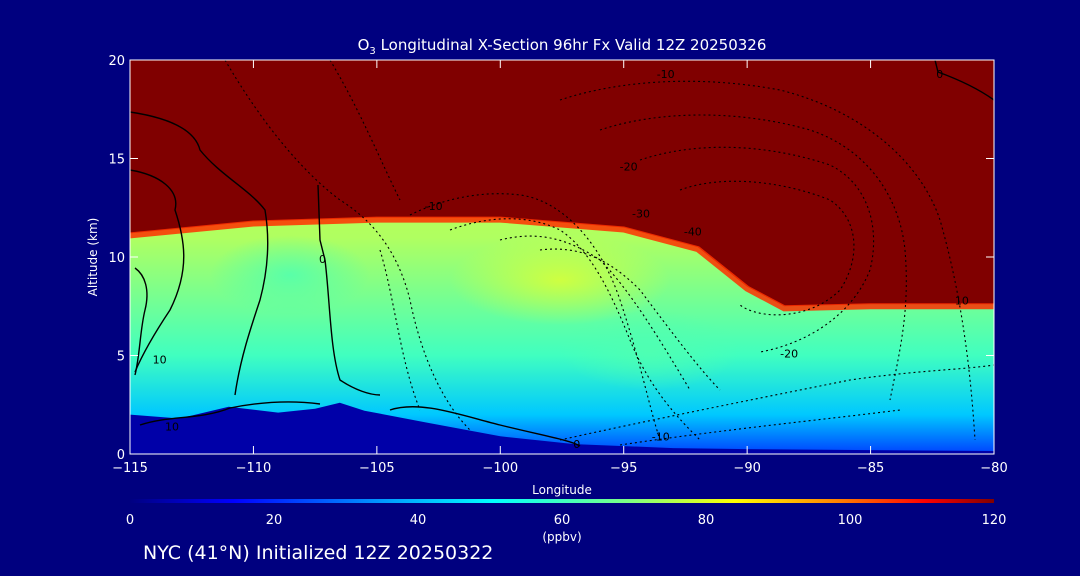 The width and height of the screenshot is (1080, 576). Describe the element at coordinates (377, 468) in the screenshot. I see `x-tick-label: −105` at that location.